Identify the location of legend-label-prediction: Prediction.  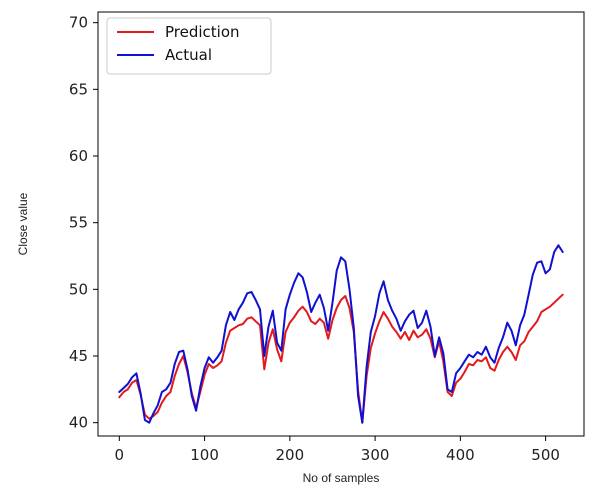
(202, 32).